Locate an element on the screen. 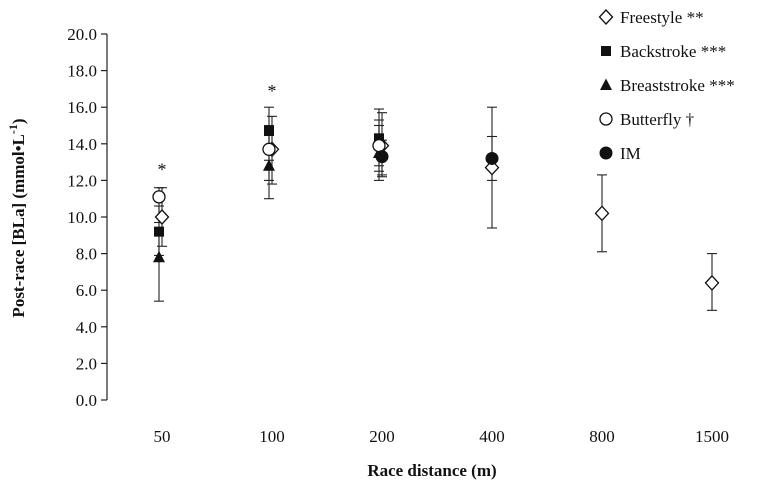 This screenshot has width=765, height=484. x-axis-title: Race distance (m) is located at coordinates (431, 470).